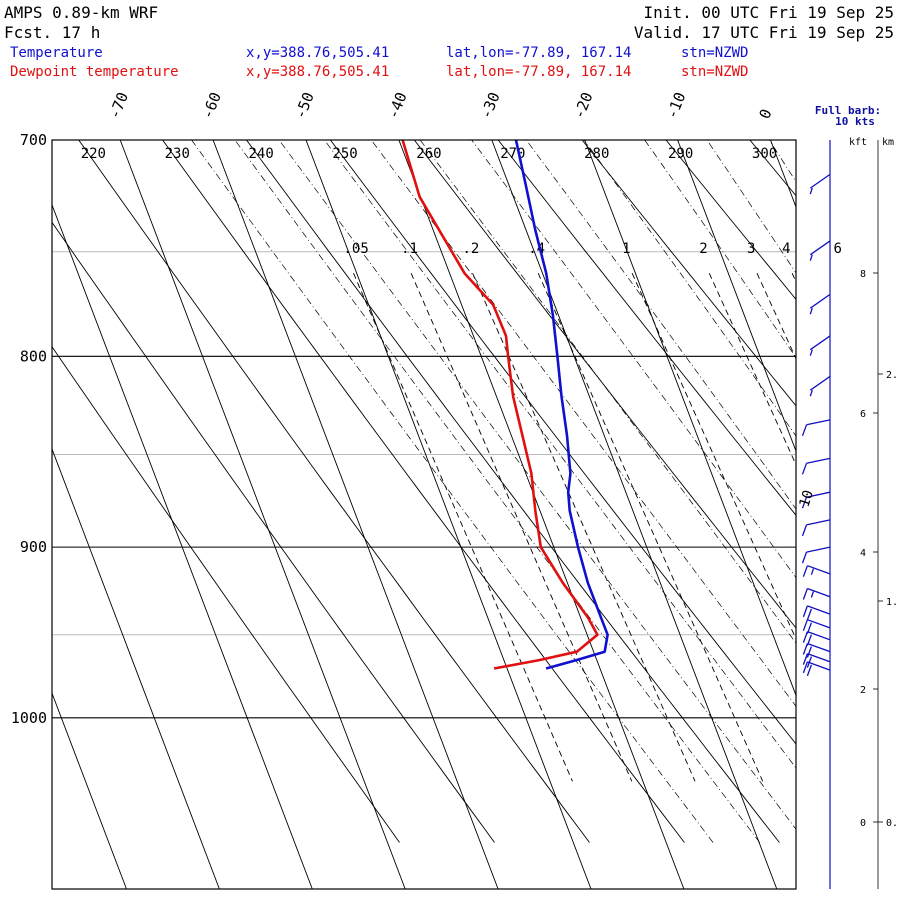  I want to click on temperature-line, so click(561, 404).